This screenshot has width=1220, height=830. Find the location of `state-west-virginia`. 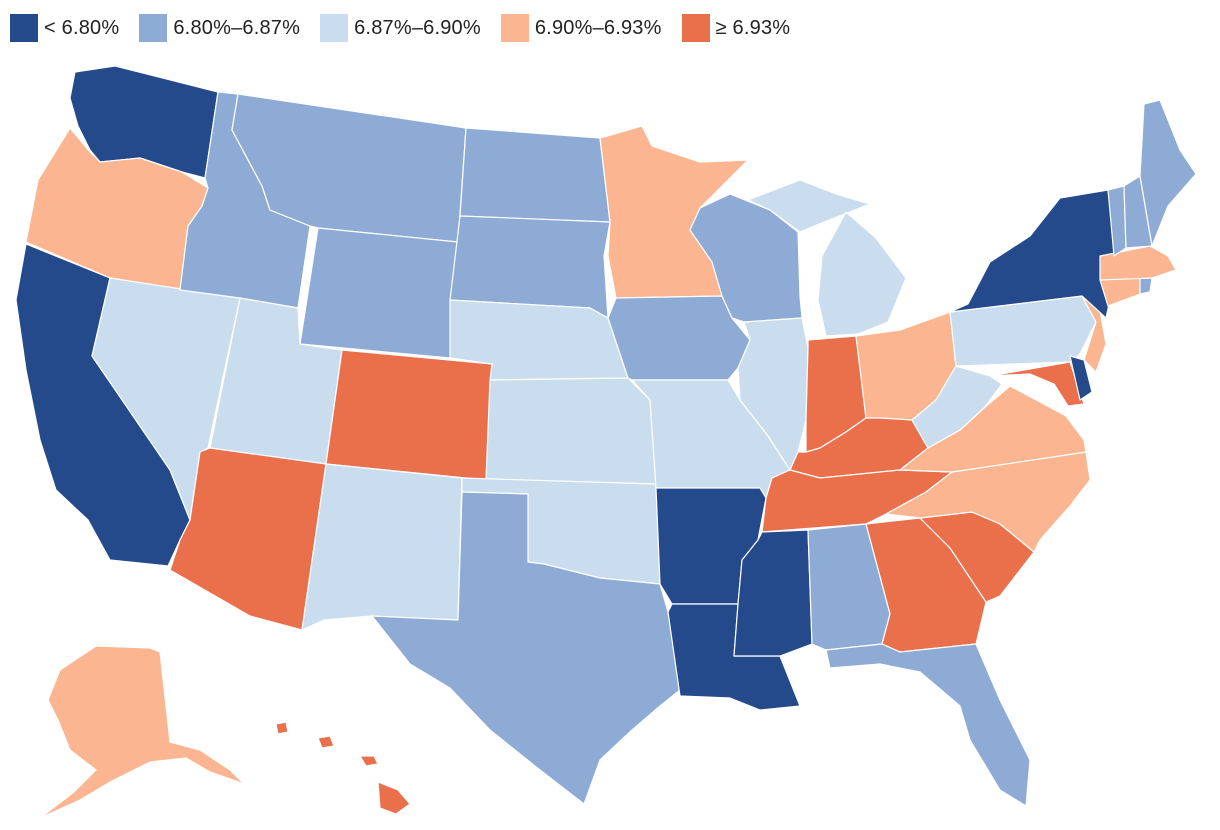

state-west-virginia is located at coordinates (957, 407).